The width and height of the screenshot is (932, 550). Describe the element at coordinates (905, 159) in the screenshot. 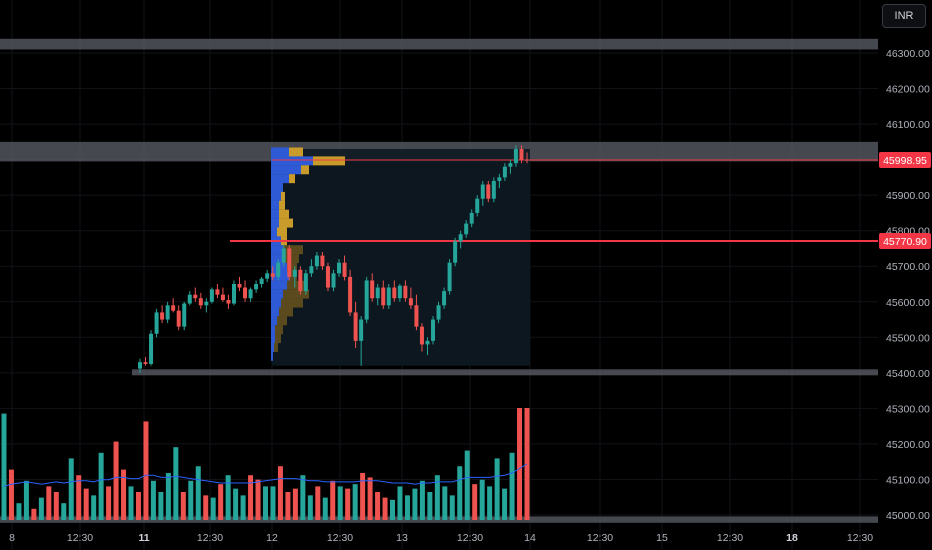

I see `price-tag-box` at that location.